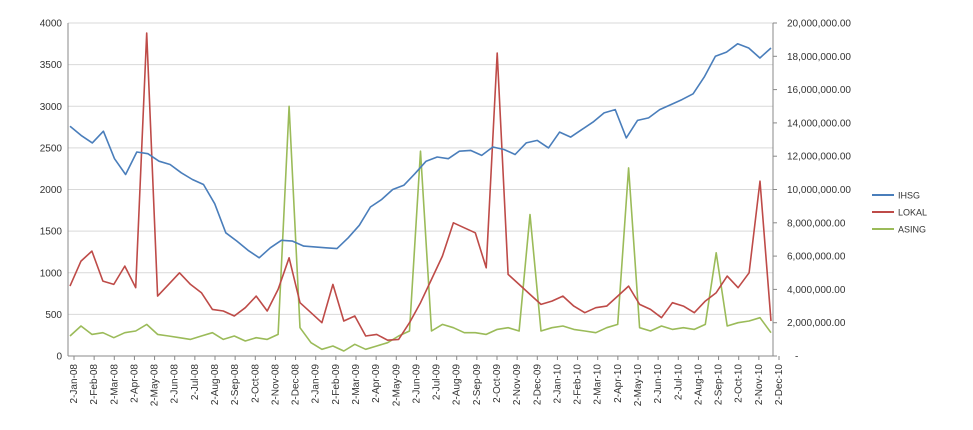 The image size is (973, 430). What do you see at coordinates (517, 385) in the screenshot?
I see `x-tick-label: 2-Nov-09` at bounding box center [517, 385].